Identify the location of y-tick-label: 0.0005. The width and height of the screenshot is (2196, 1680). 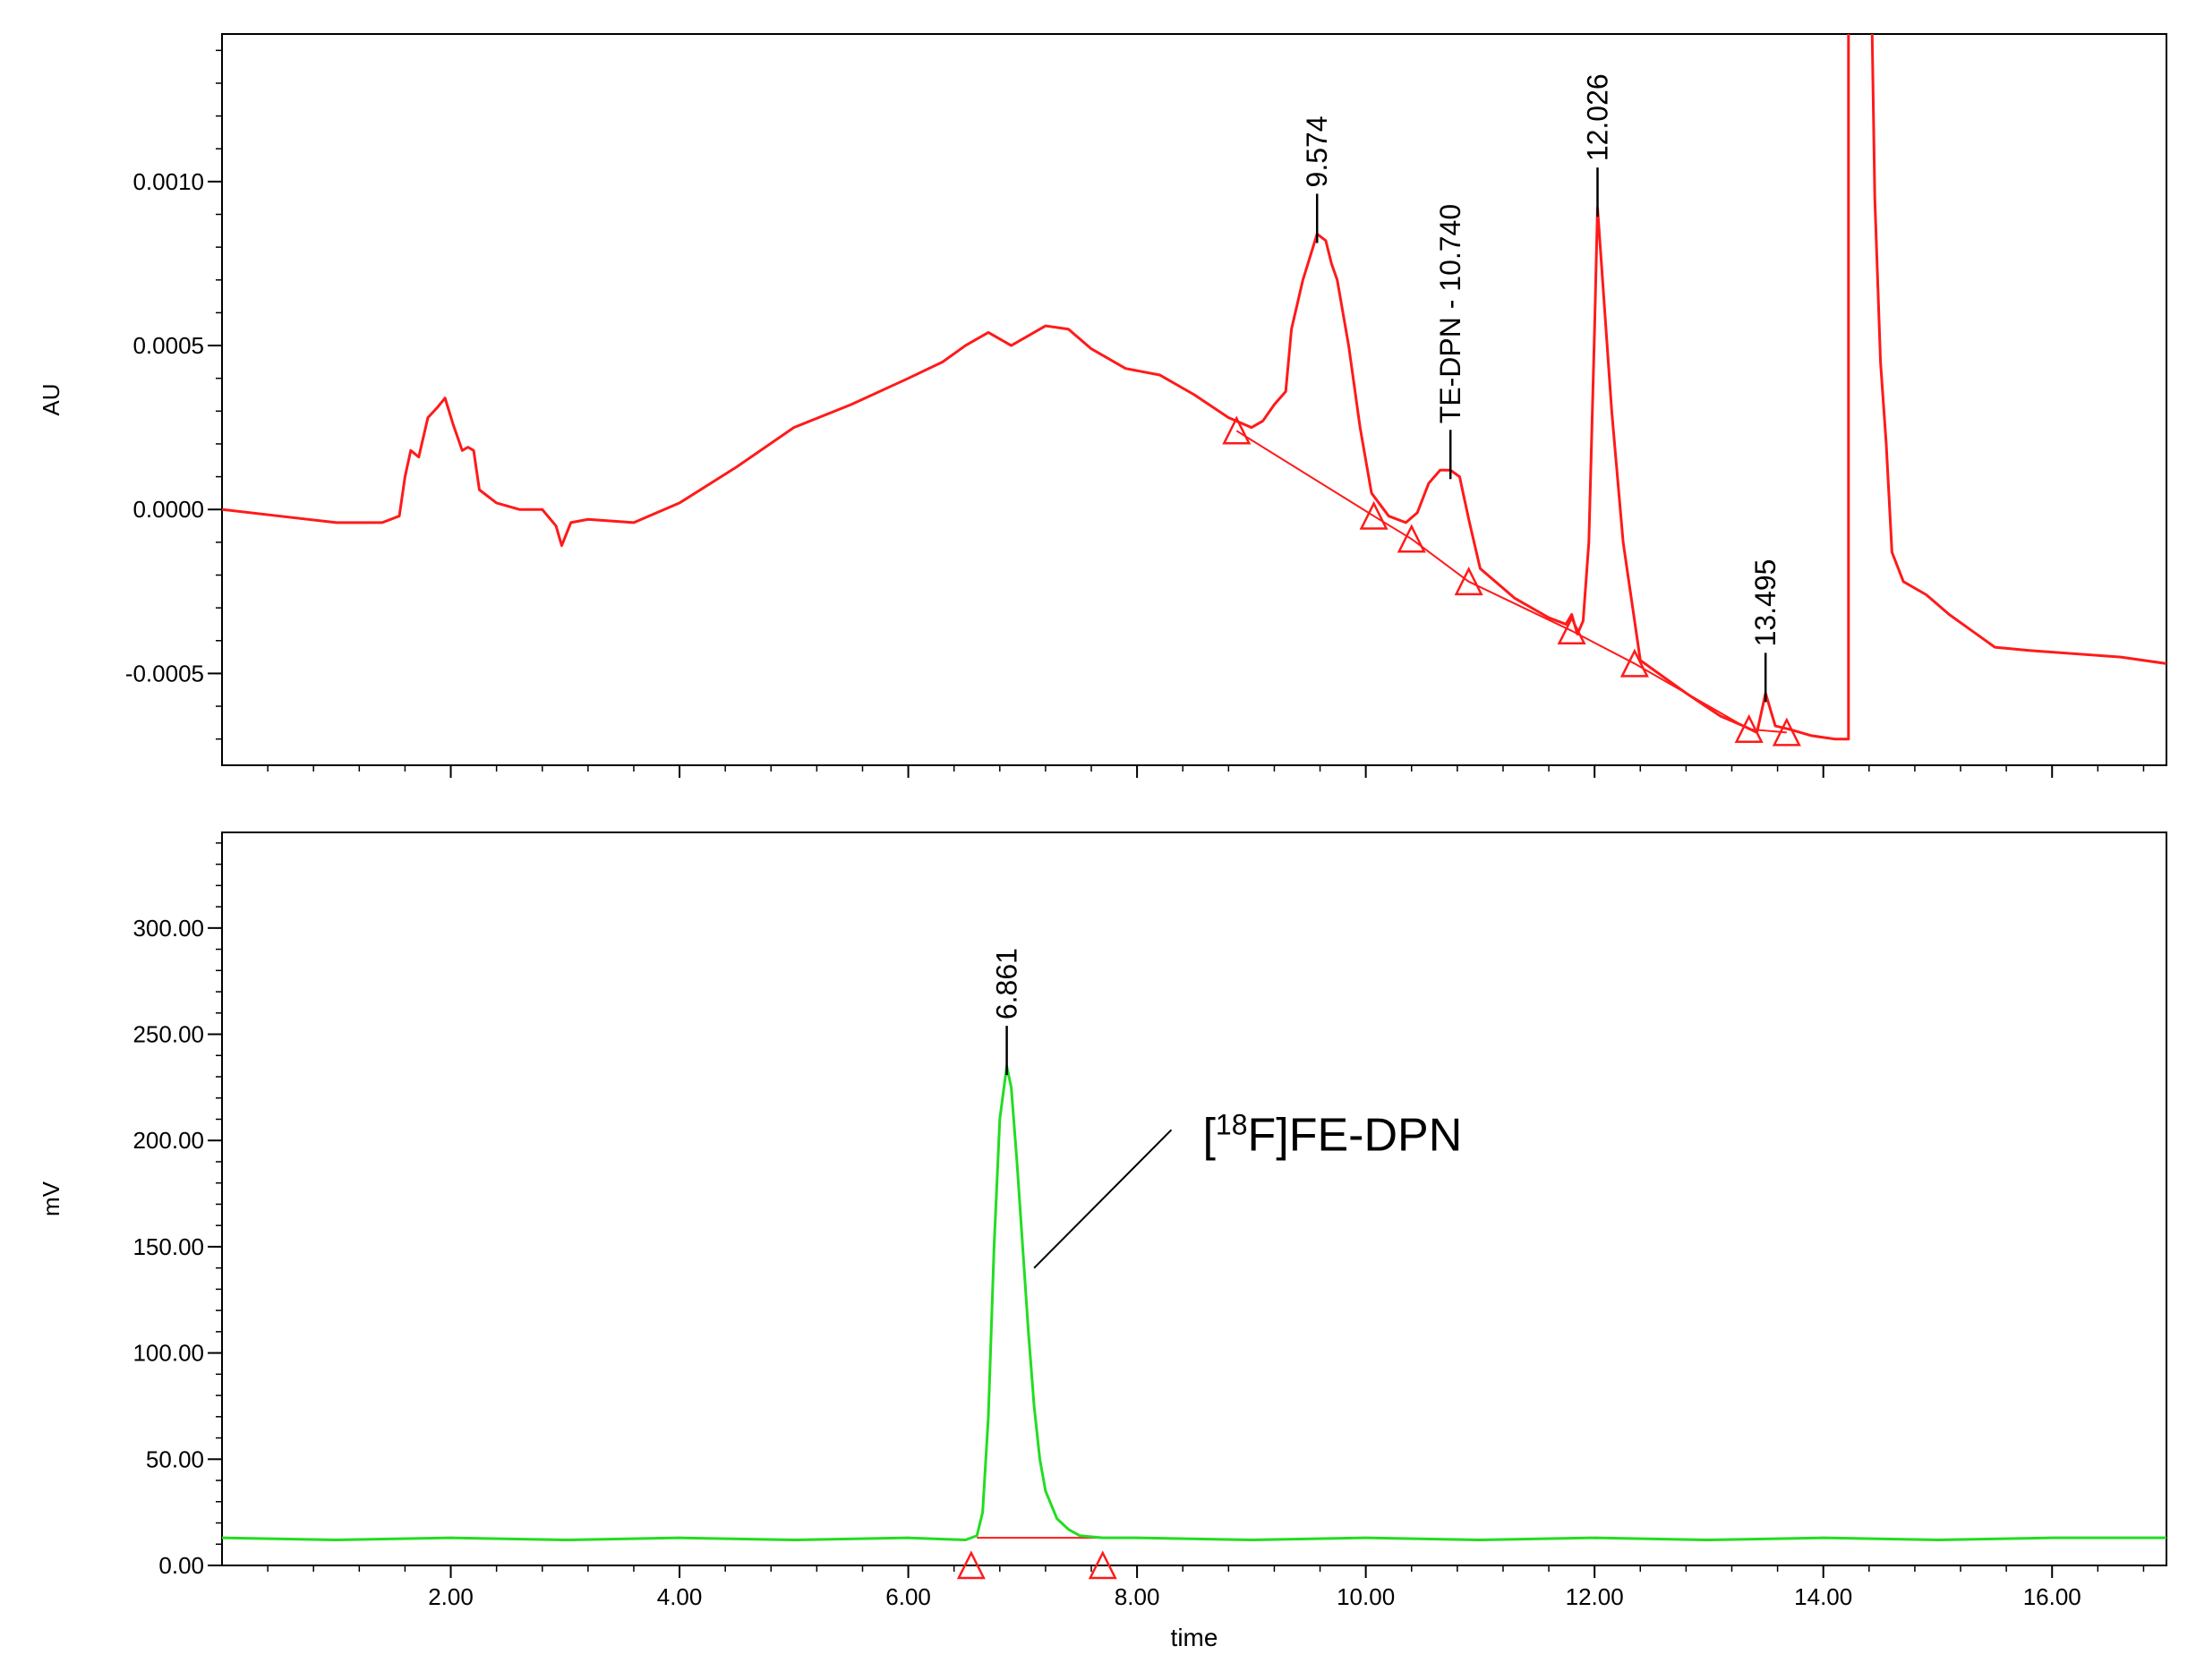
(168, 345).